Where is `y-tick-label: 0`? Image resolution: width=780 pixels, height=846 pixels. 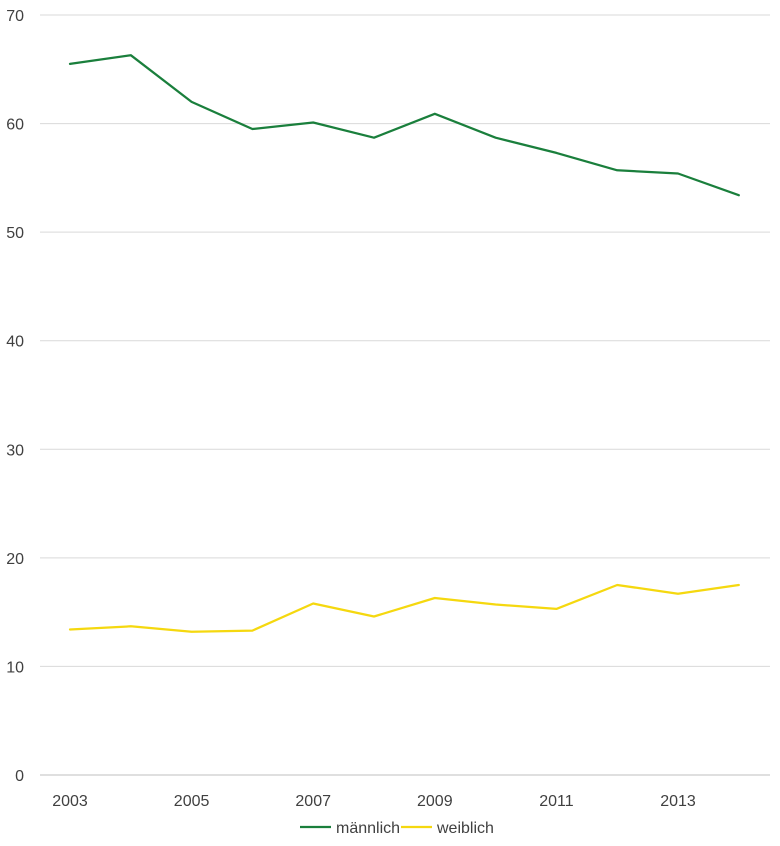
y-tick-label: 0 is located at coordinates (19, 776).